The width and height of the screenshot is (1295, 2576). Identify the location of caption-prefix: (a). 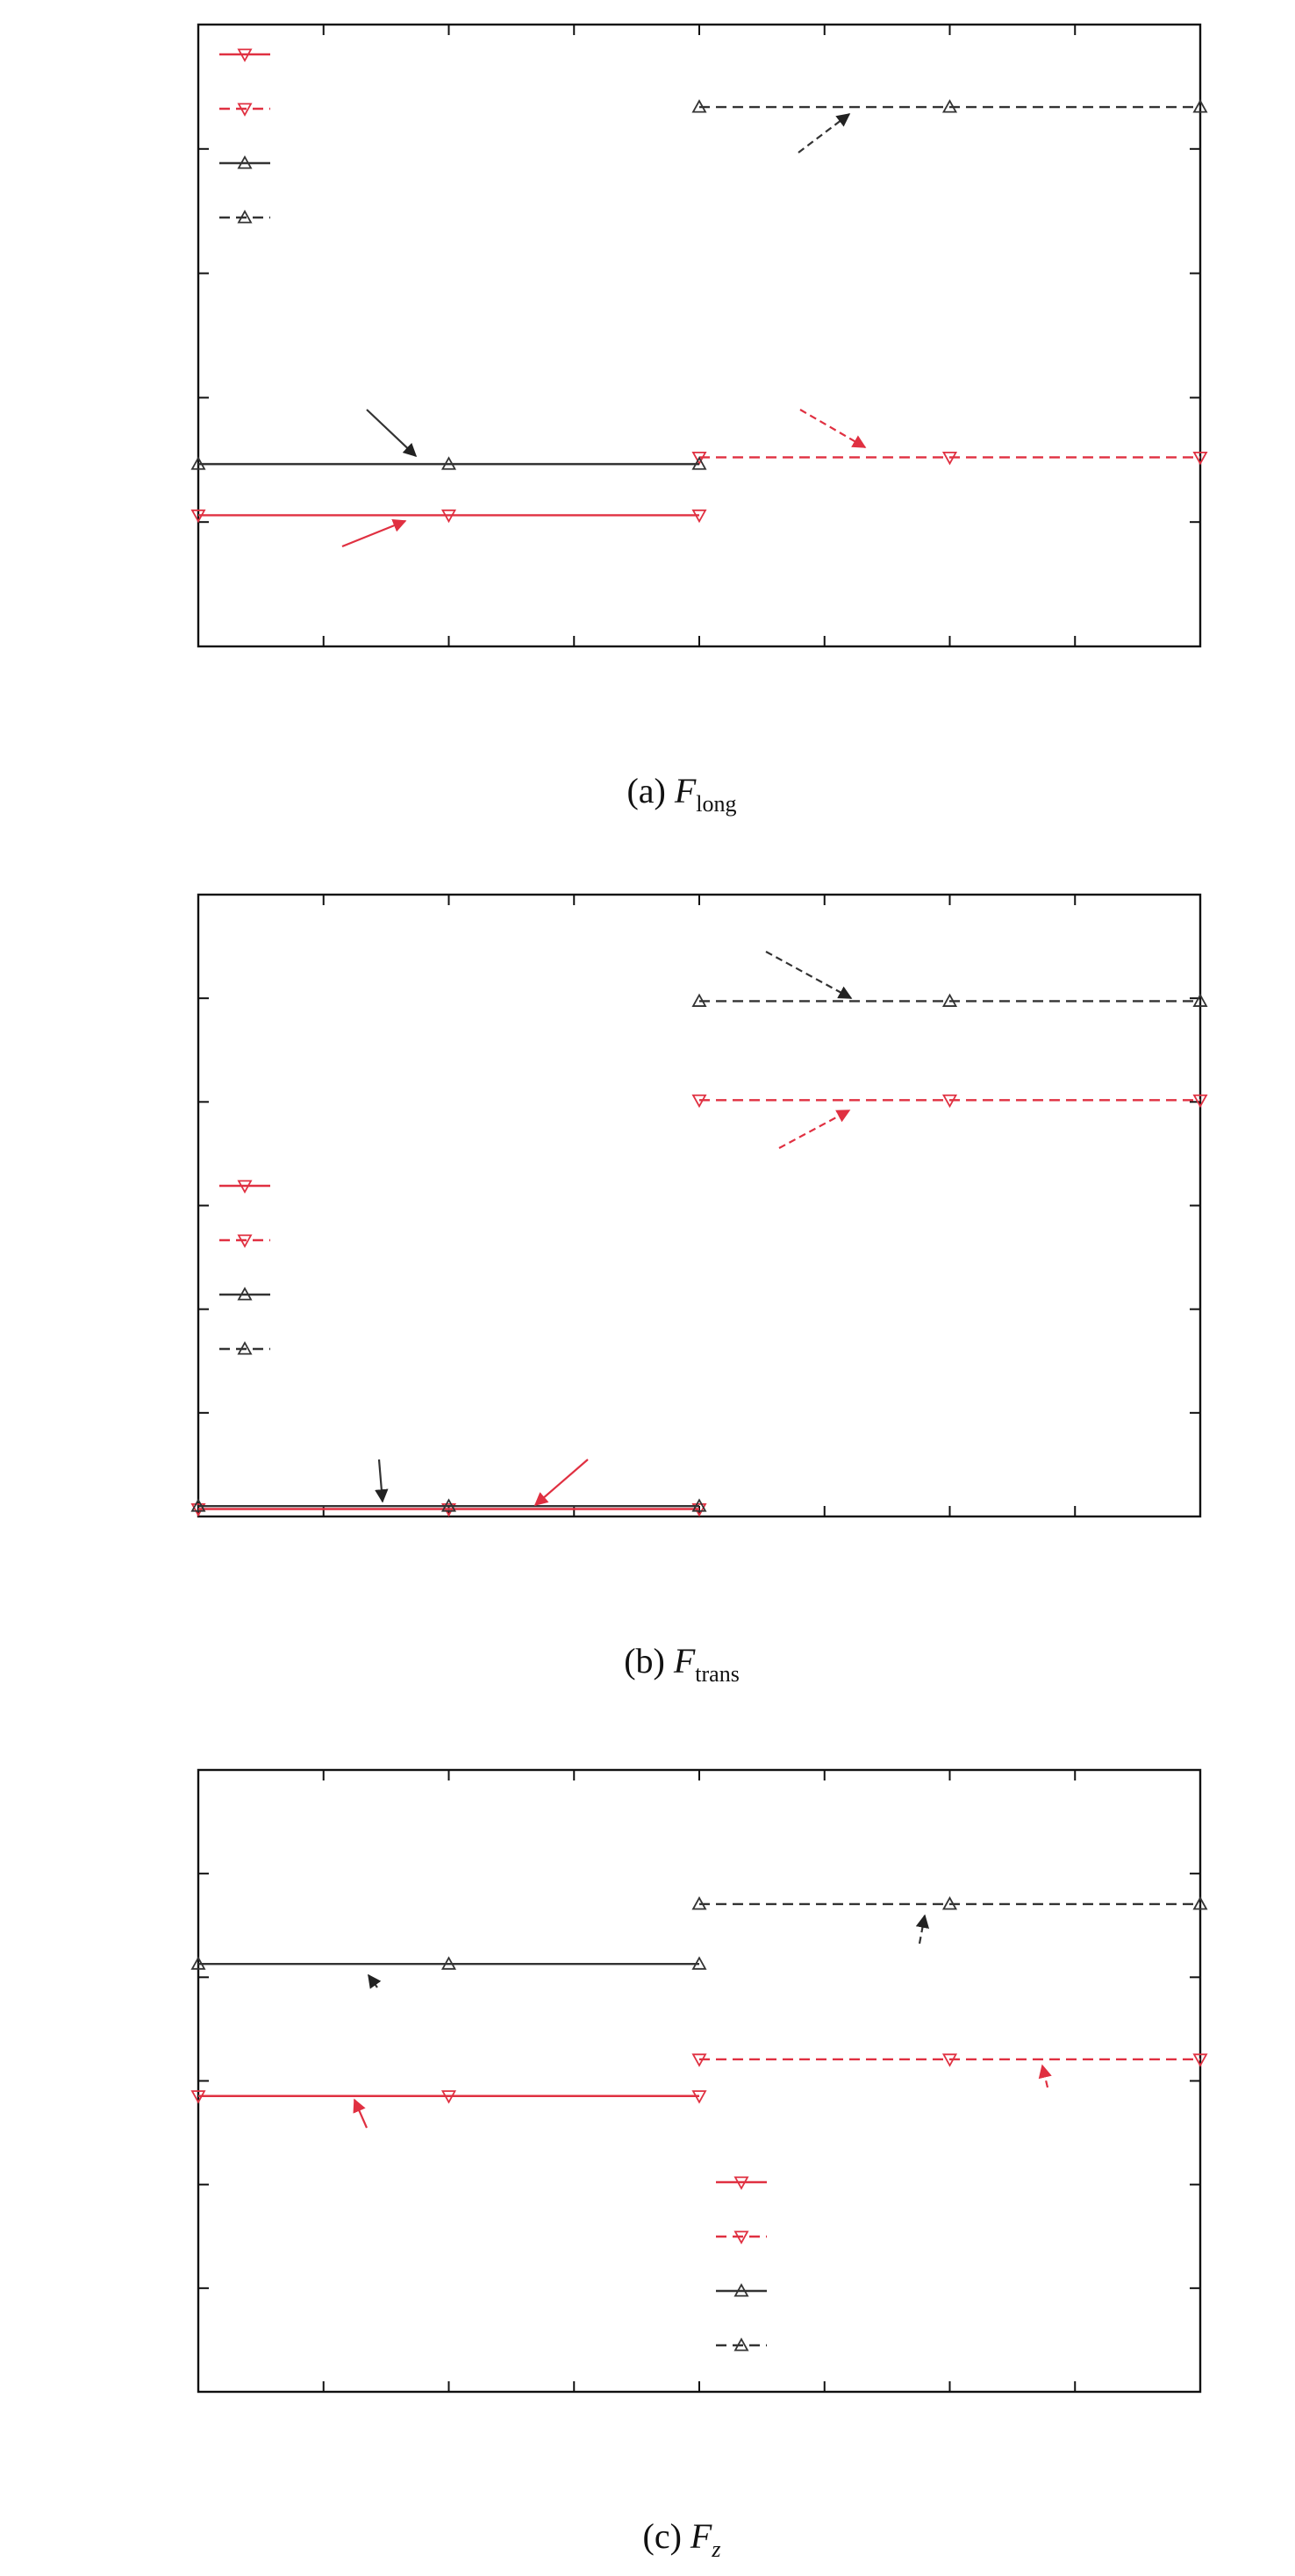
(650, 791).